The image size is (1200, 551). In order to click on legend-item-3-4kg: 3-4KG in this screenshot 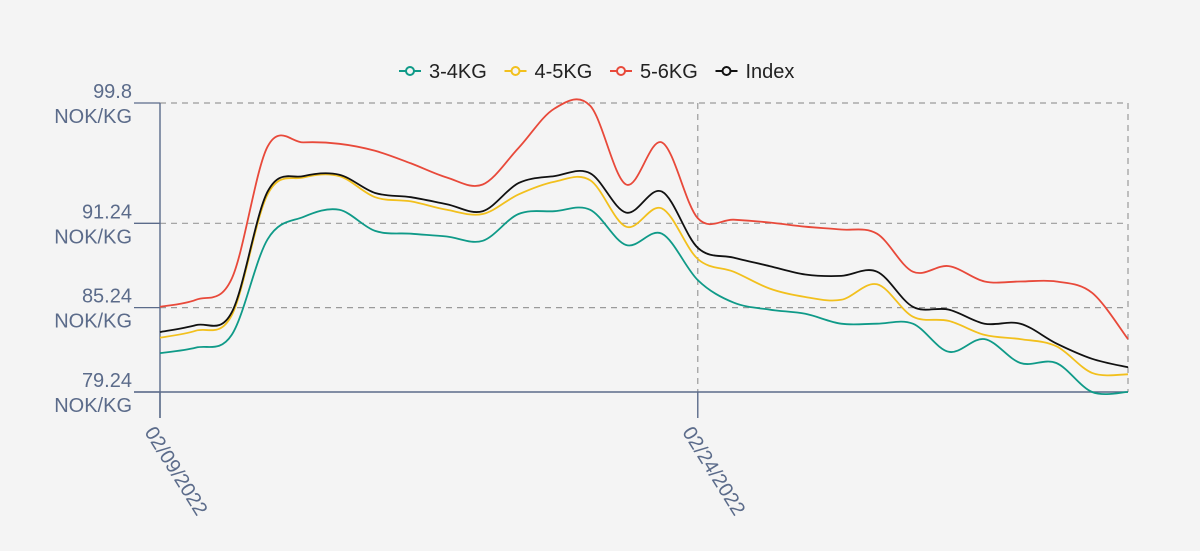, I will do `click(443, 72)`.